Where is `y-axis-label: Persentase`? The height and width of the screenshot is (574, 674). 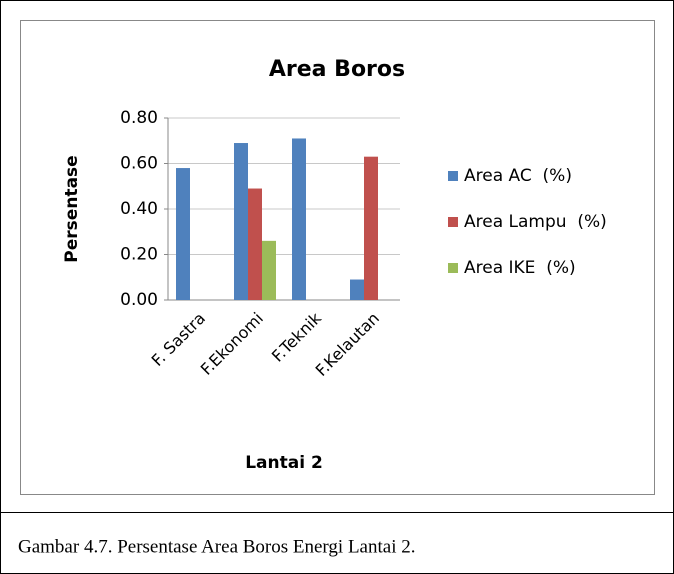 y-axis-label: Persentase is located at coordinates (72, 208).